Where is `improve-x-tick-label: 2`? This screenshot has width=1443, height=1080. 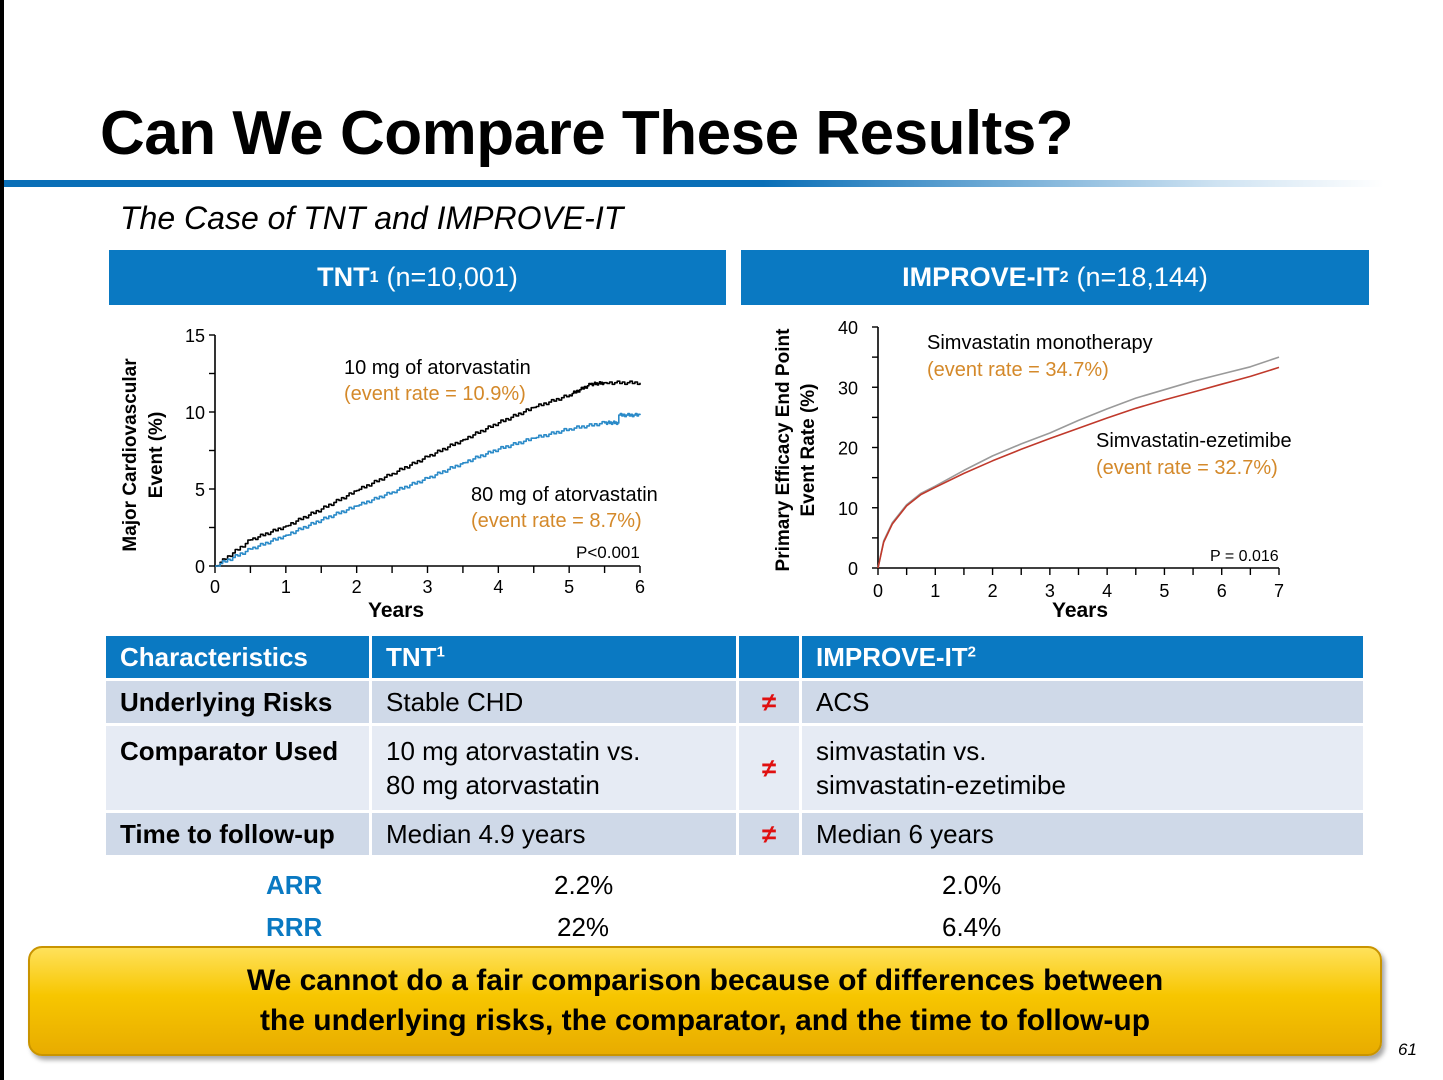
improve-x-tick-label: 2 is located at coordinates (993, 591).